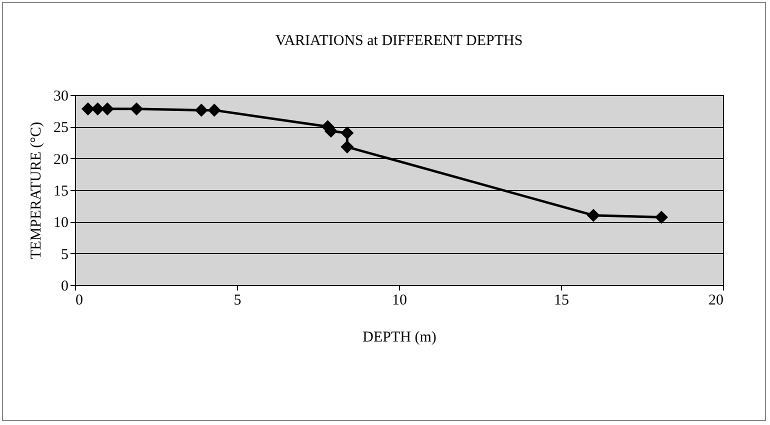 The height and width of the screenshot is (425, 770). I want to click on x-tick-label: 0, so click(79, 300).